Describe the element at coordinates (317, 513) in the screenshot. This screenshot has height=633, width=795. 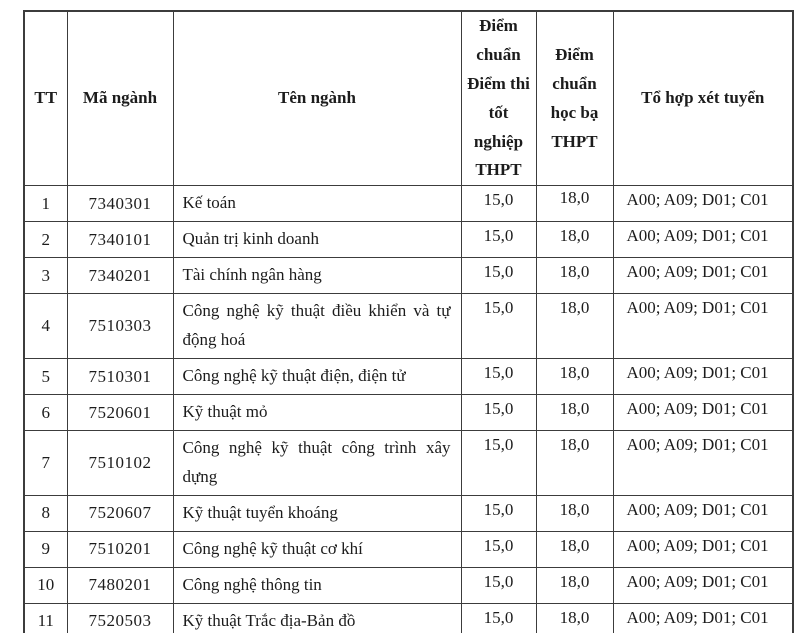
I see `cell-ten-nganh: Kỹ thuật tuyển khoáng` at that location.